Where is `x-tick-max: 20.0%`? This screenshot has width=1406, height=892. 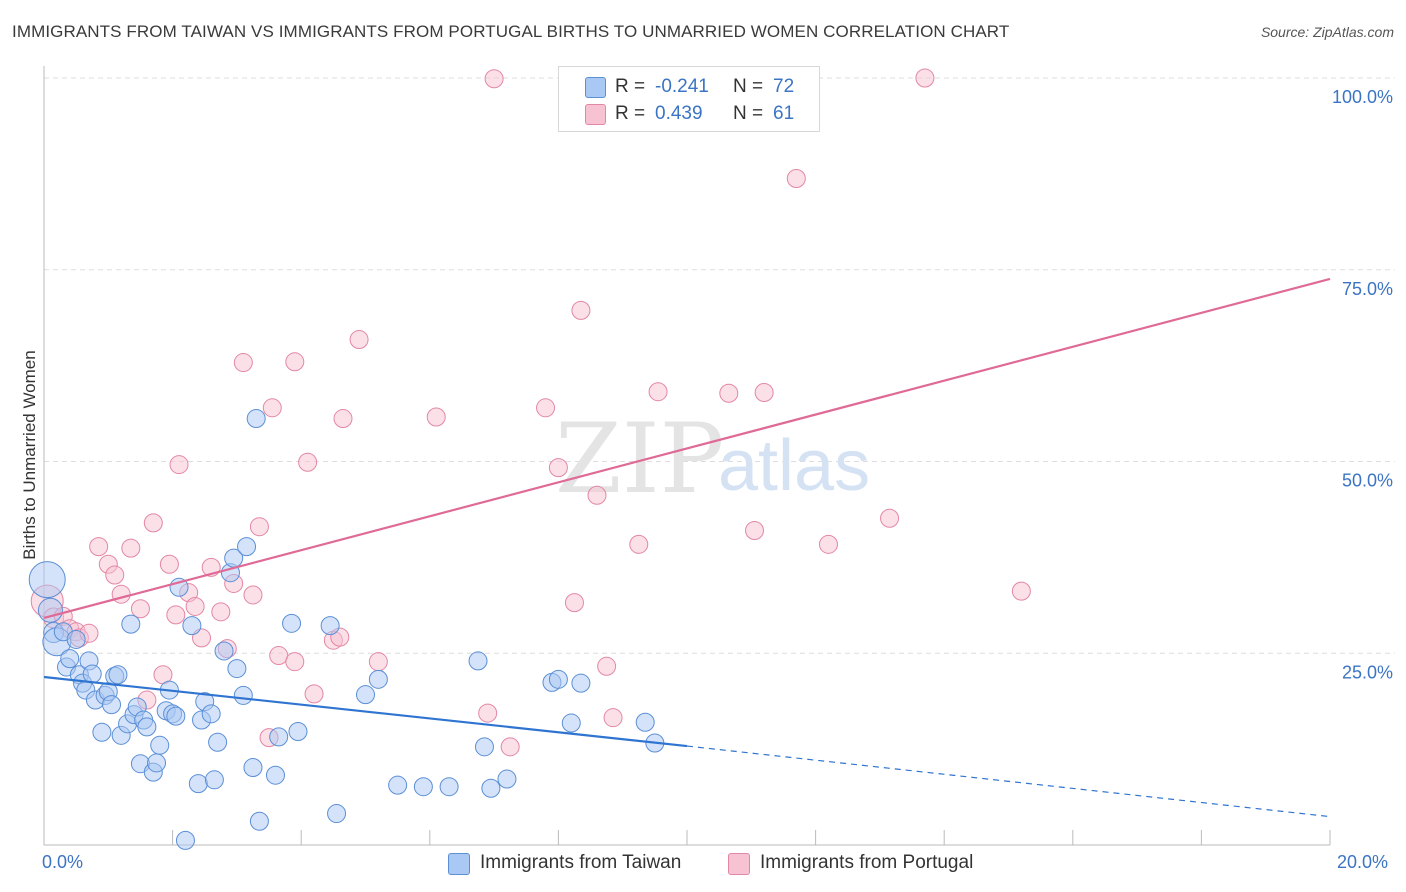
x-tick-max: 20.0% is located at coordinates (1363, 862).